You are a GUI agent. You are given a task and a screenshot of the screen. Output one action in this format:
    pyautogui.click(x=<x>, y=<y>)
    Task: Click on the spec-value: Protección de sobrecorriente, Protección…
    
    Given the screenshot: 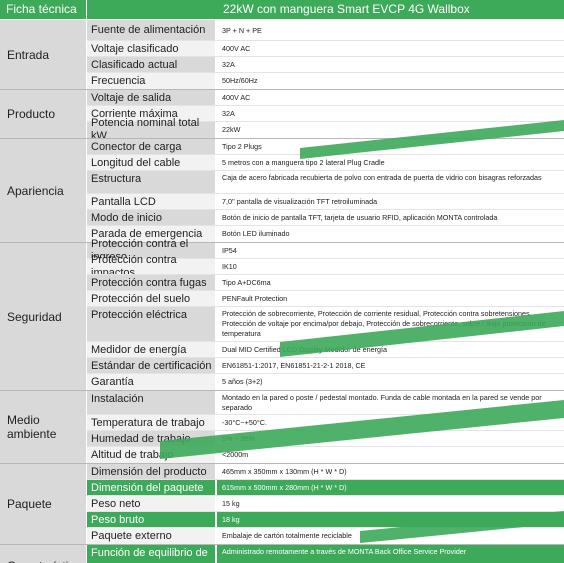 What is the action you would take?
    pyautogui.click(x=390, y=324)
    